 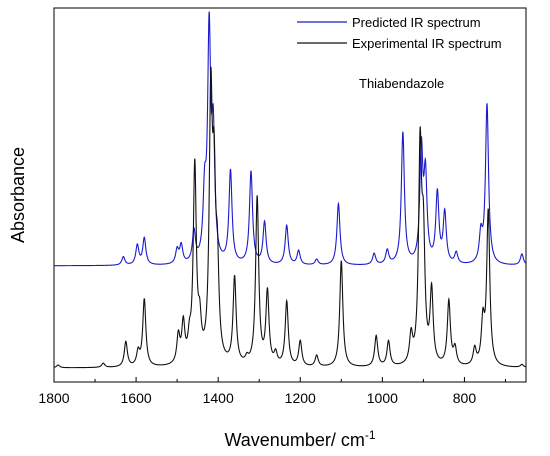 I want to click on x-tick-label: 800, so click(x=465, y=398).